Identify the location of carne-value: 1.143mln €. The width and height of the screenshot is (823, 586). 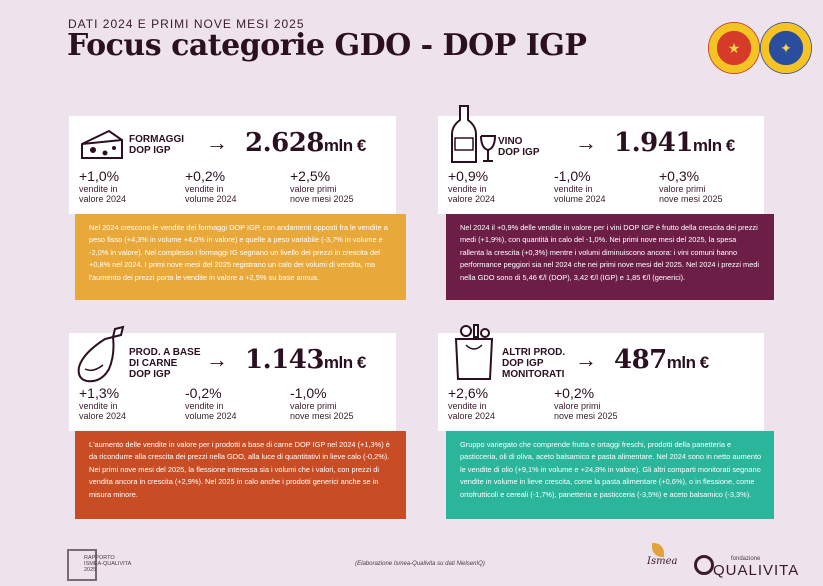
(305, 360).